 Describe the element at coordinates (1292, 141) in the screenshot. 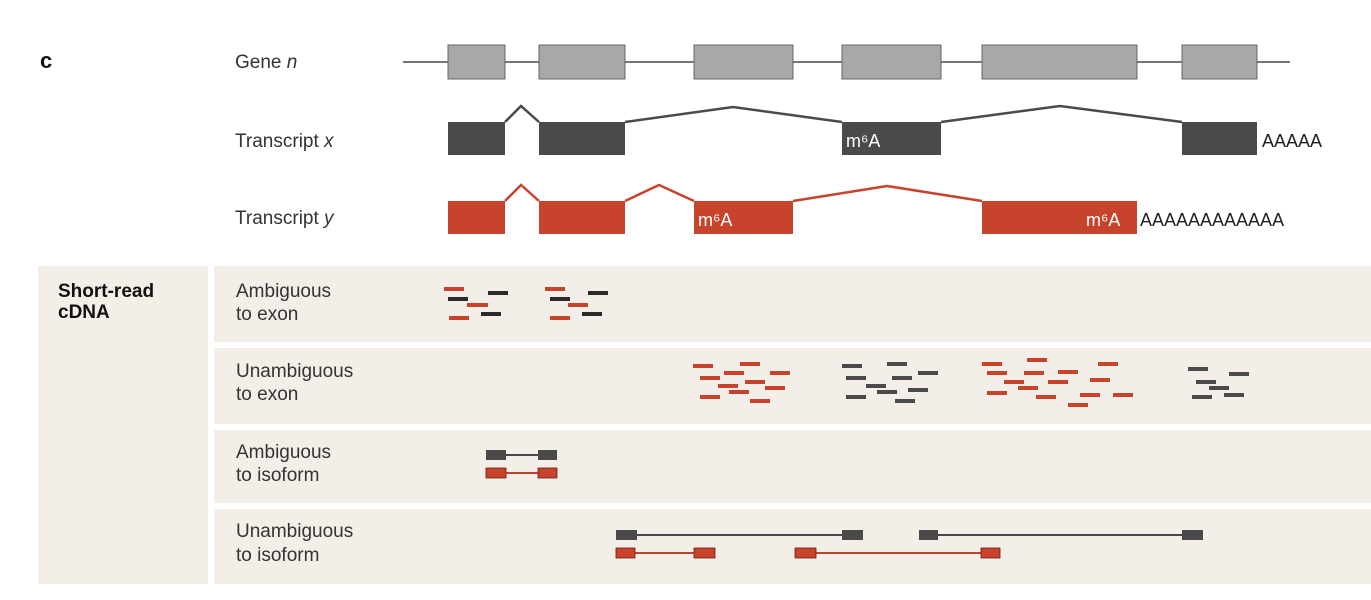

I see `polya-tail: AAAAA` at that location.